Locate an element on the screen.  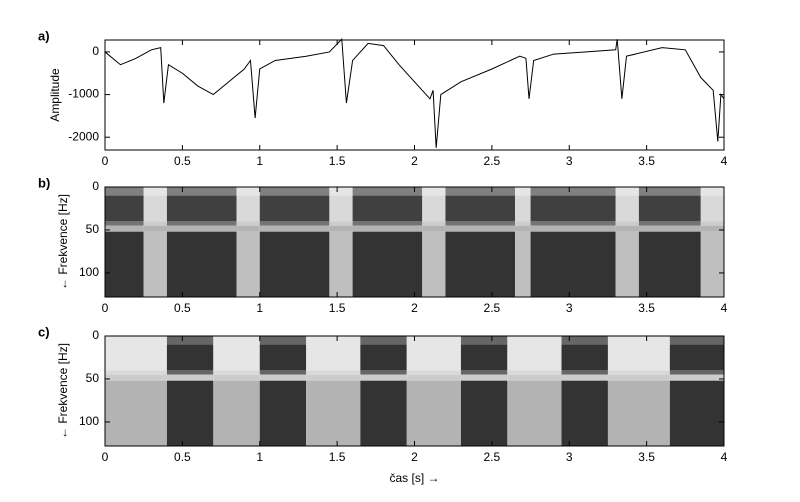
panel-label: c) is located at coordinates (44, 331).